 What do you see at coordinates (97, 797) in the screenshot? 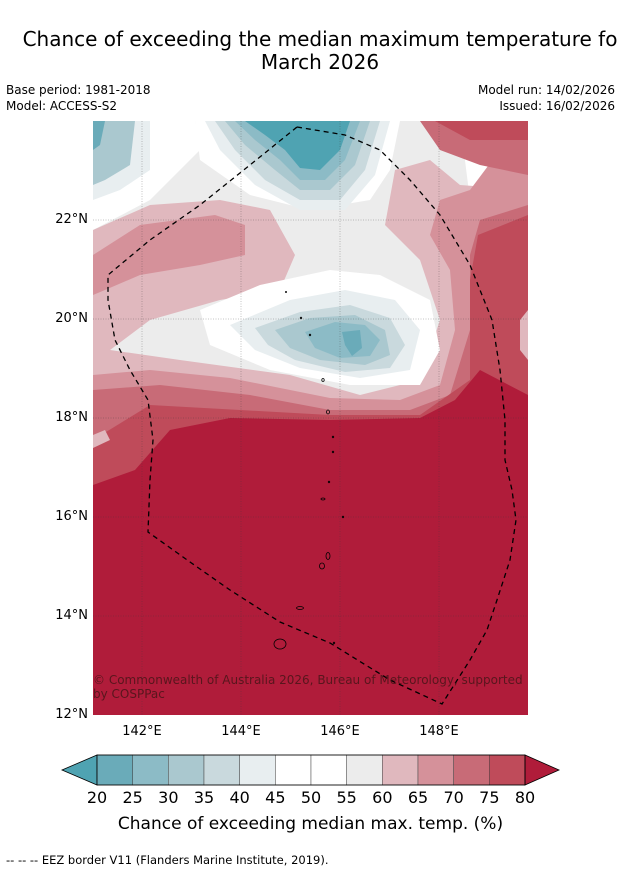
I see `colorbar-tick-label: 20` at bounding box center [97, 797].